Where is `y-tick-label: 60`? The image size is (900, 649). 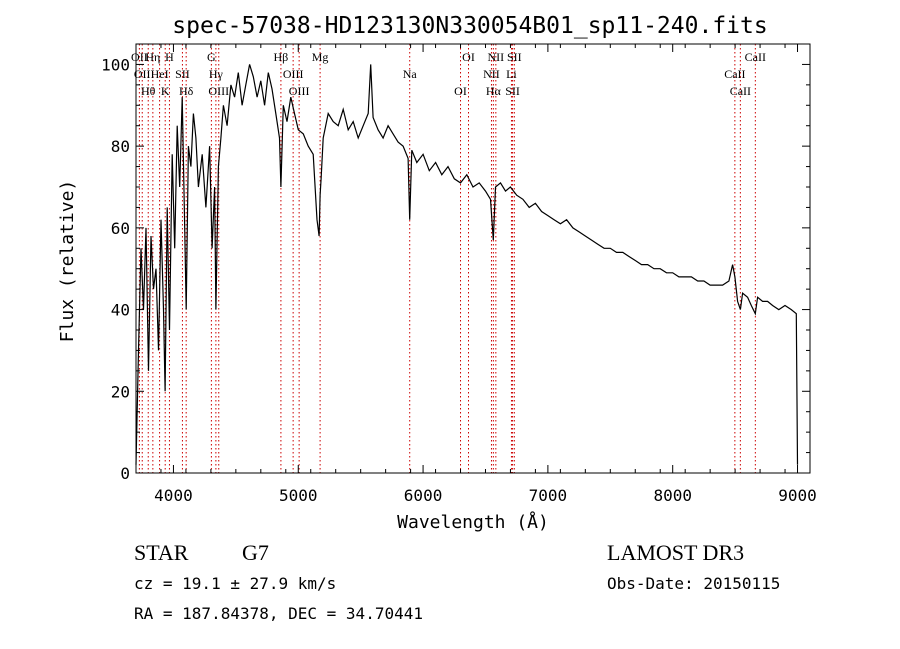
y-tick-label: 60 is located at coordinates (120, 228).